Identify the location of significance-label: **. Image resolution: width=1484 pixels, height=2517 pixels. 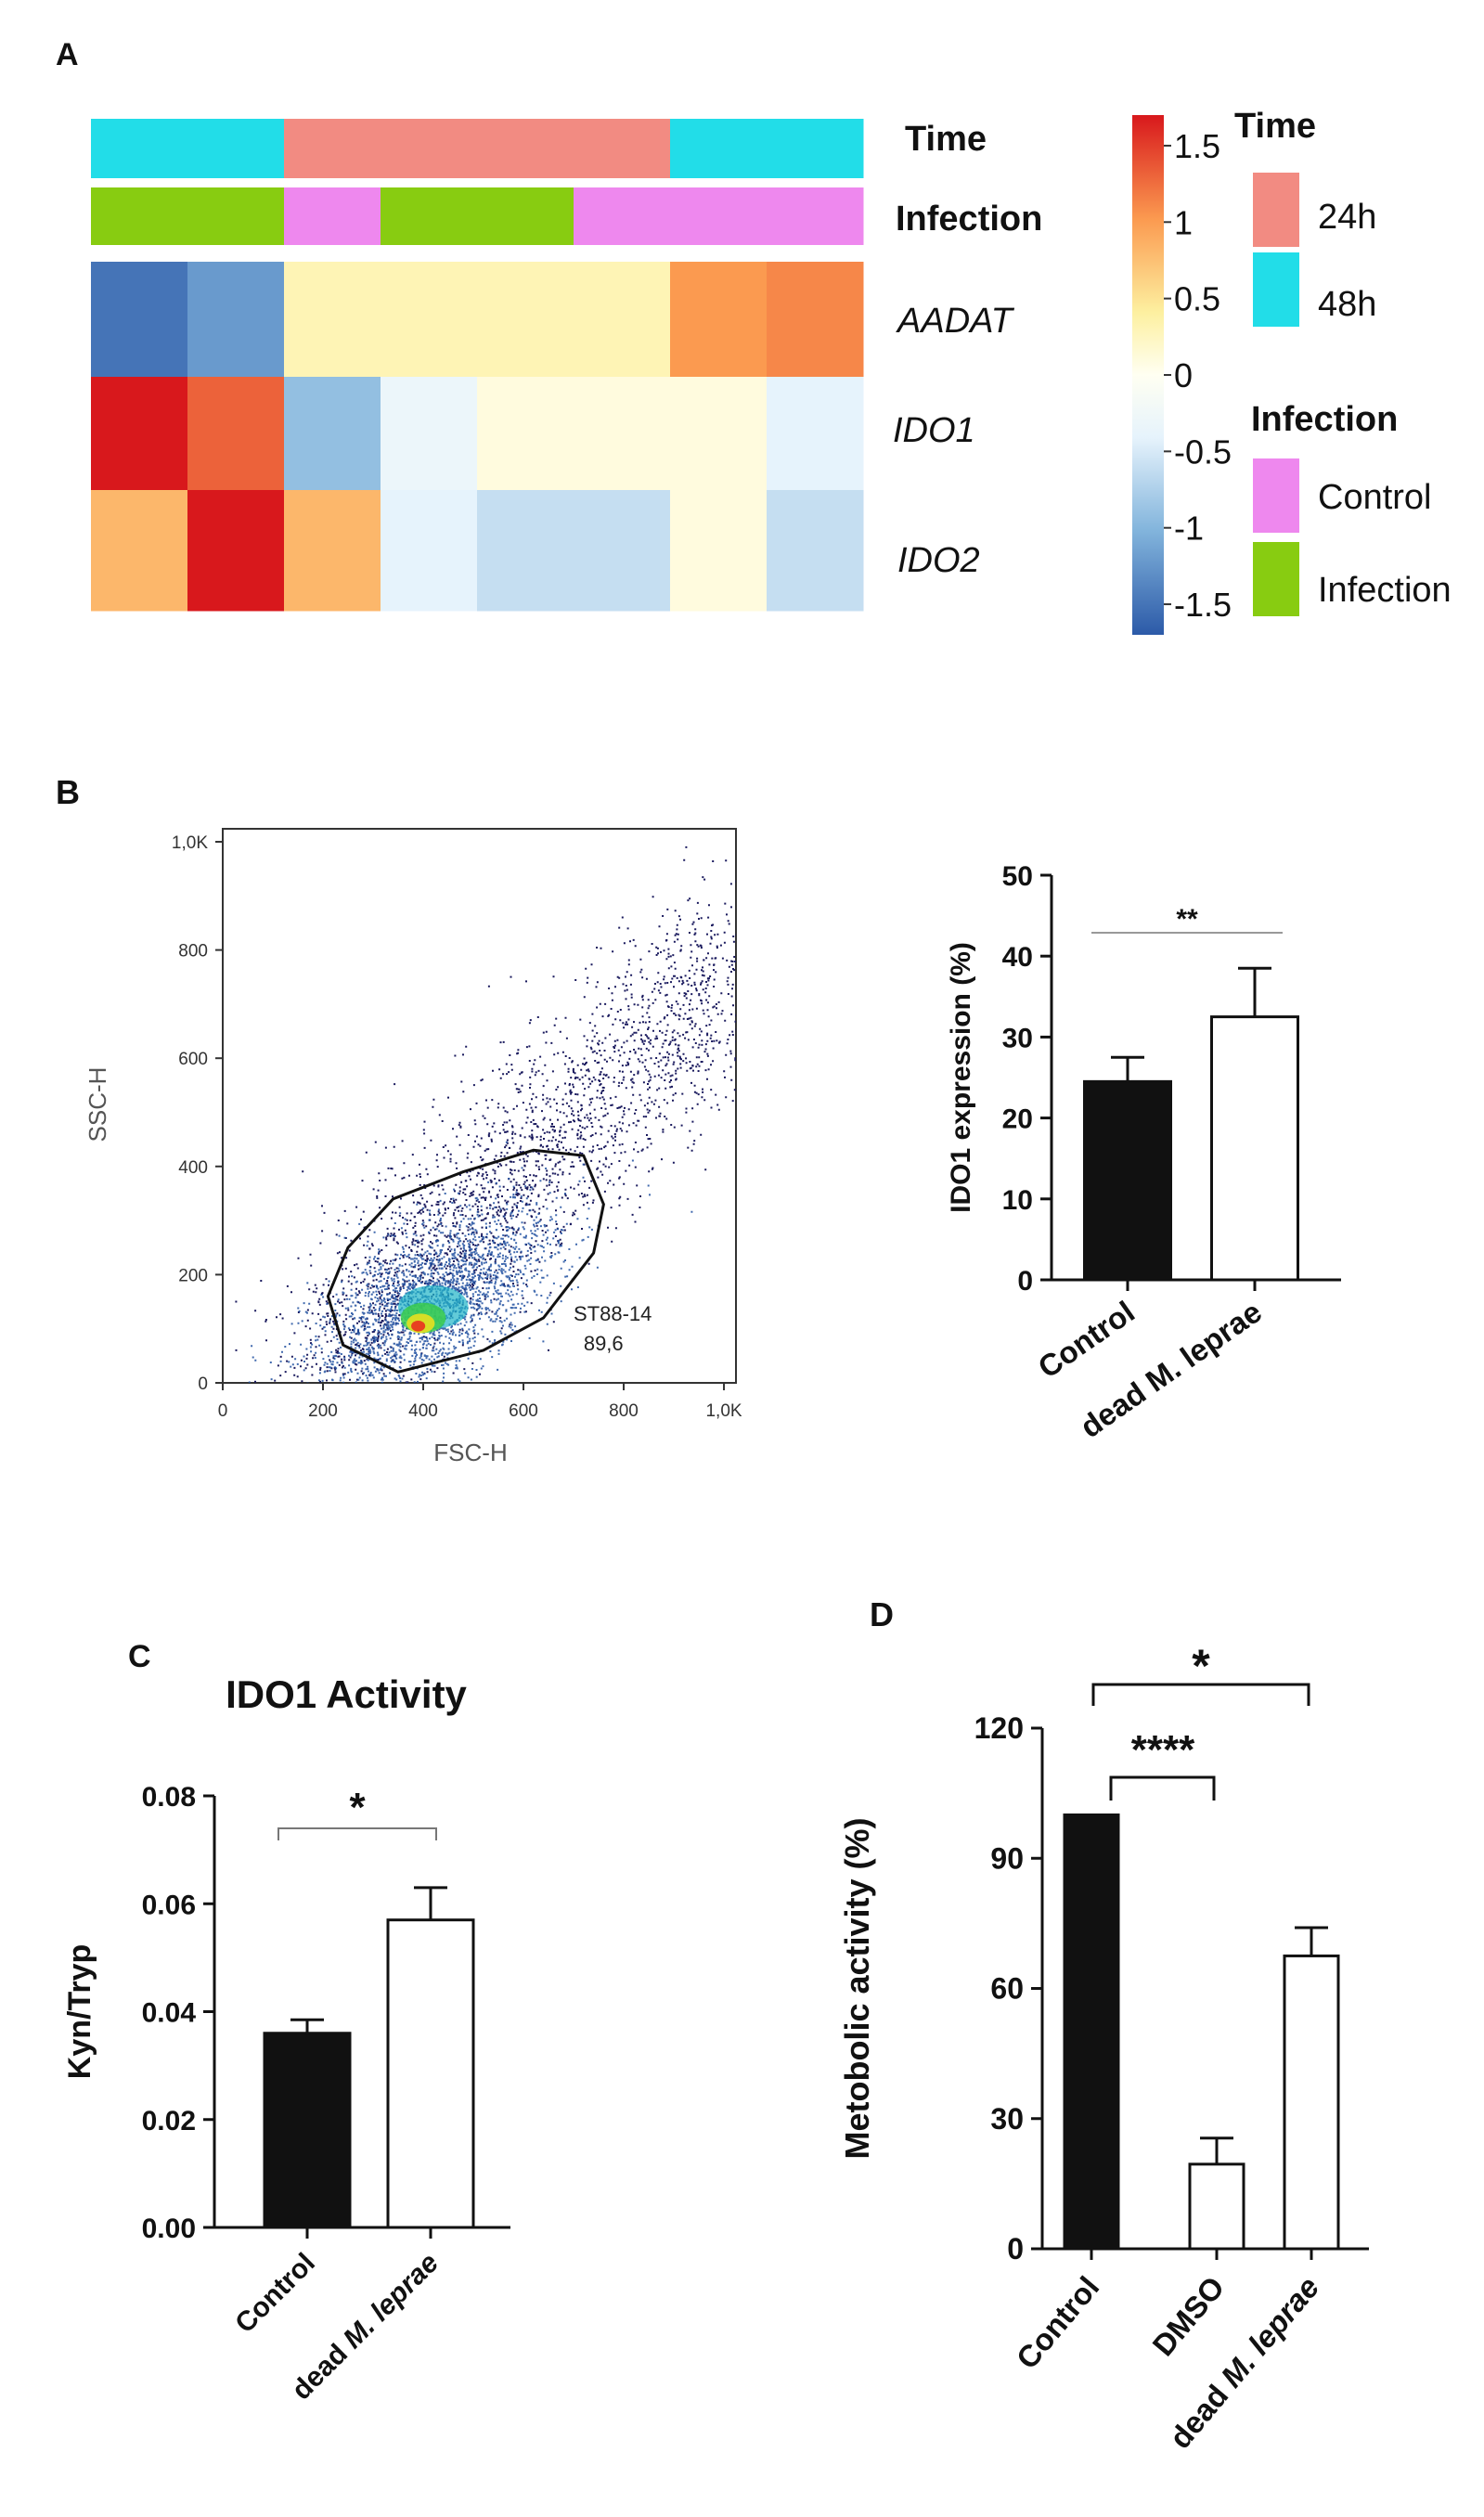
(1187, 919).